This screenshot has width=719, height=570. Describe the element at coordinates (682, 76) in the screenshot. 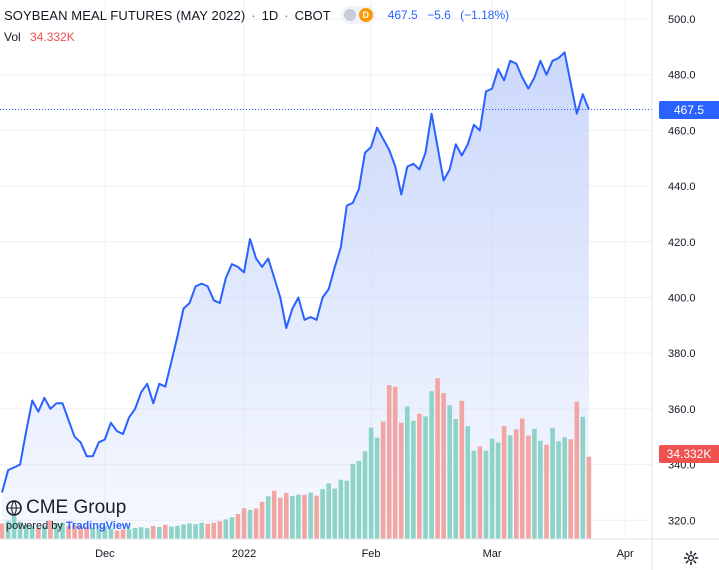

I see `y-tick-label: 480.0` at that location.